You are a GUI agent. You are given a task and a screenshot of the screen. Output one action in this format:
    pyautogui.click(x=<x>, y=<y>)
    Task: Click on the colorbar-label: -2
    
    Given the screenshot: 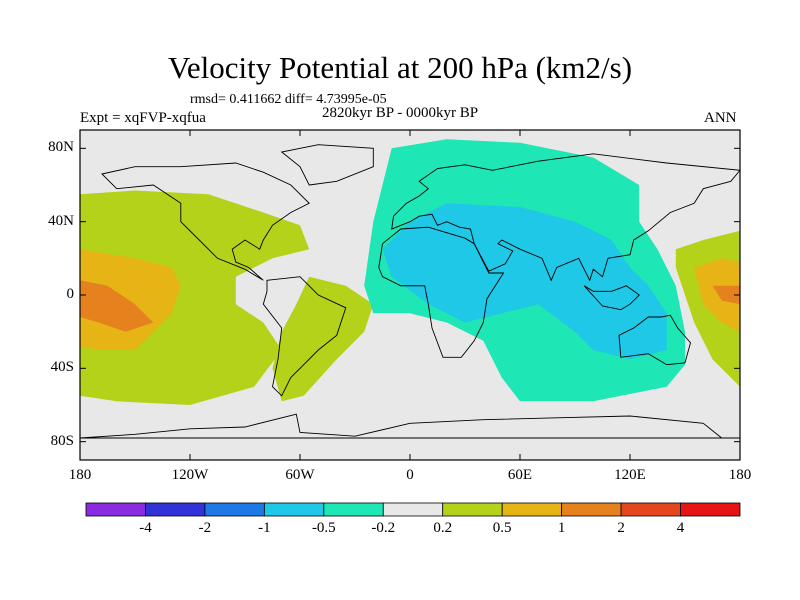 What is the action you would take?
    pyautogui.click(x=205, y=528)
    